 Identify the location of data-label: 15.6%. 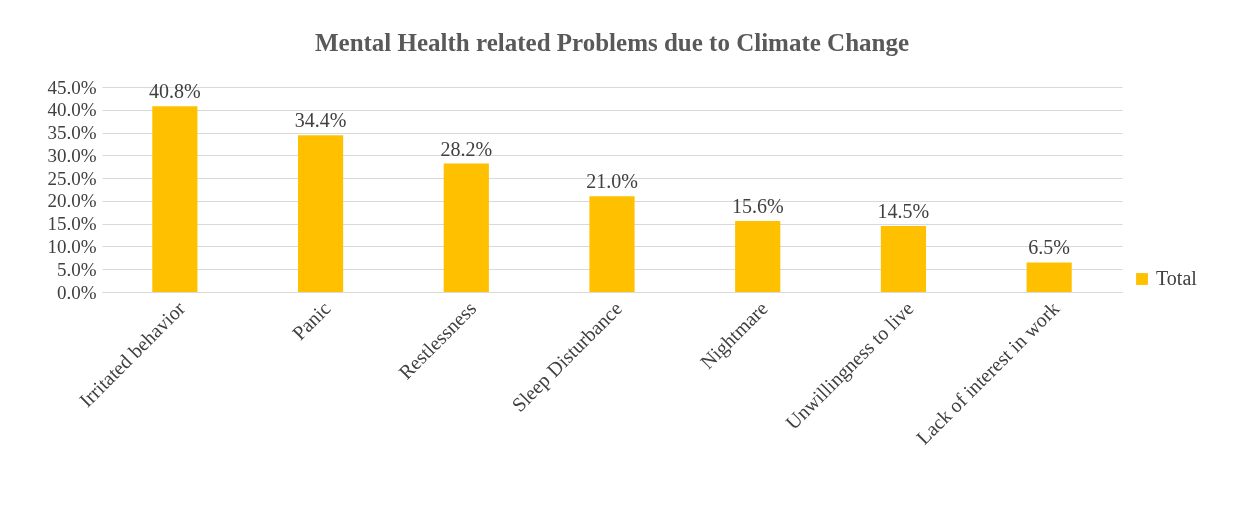
(757, 205).